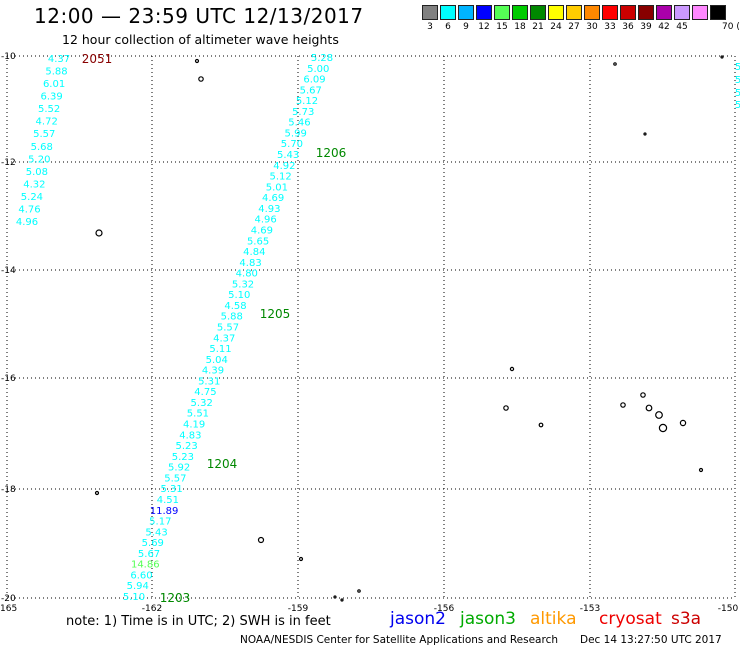 The image size is (740, 650). I want to click on satellite-legend-jason2: jason2, so click(418, 619).